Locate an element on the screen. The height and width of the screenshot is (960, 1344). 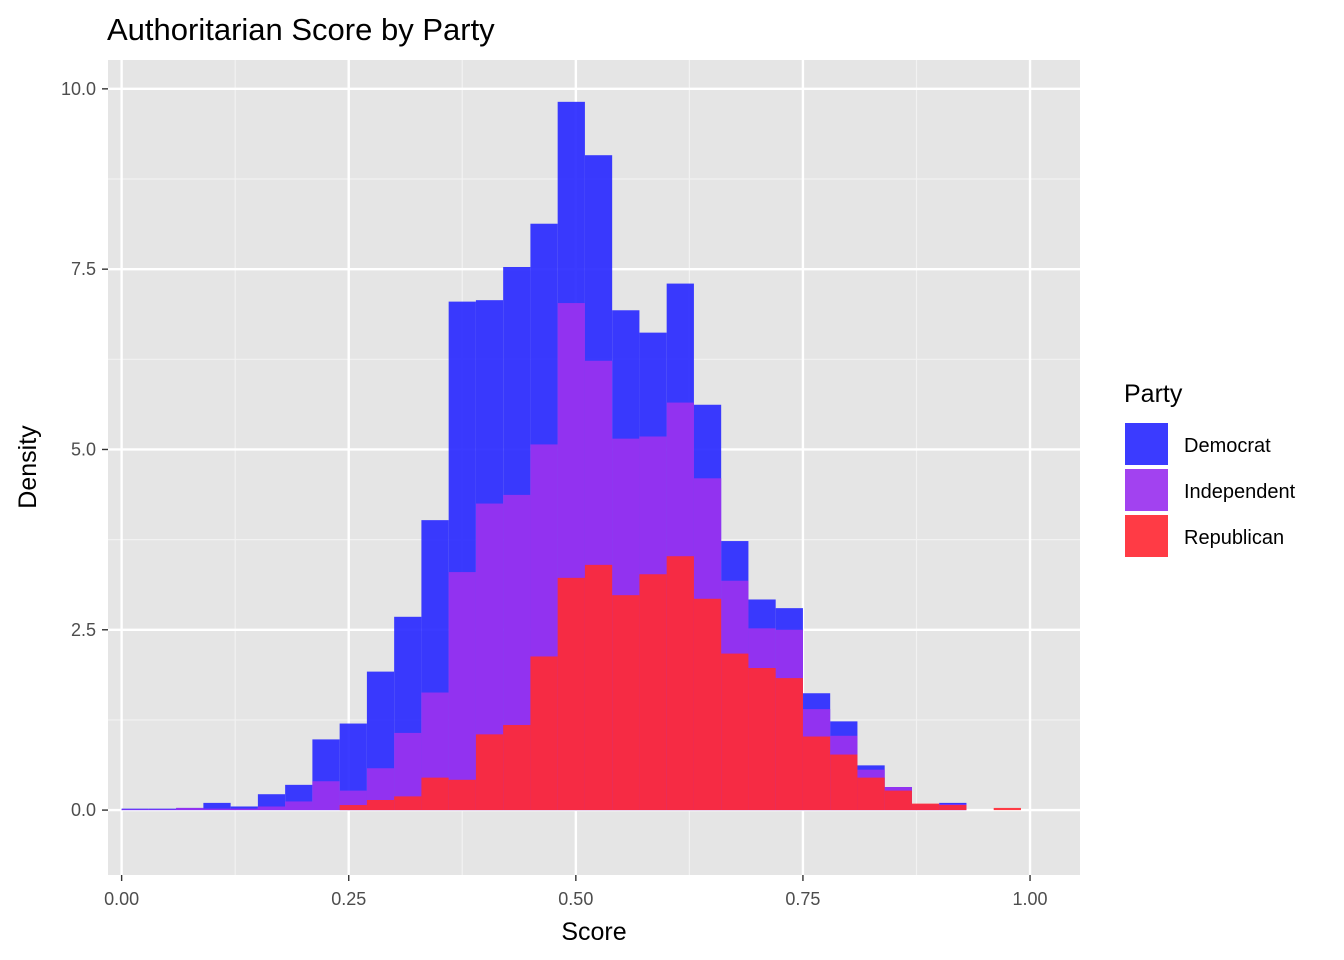
y-axis-title: Density is located at coordinates (28, 467).